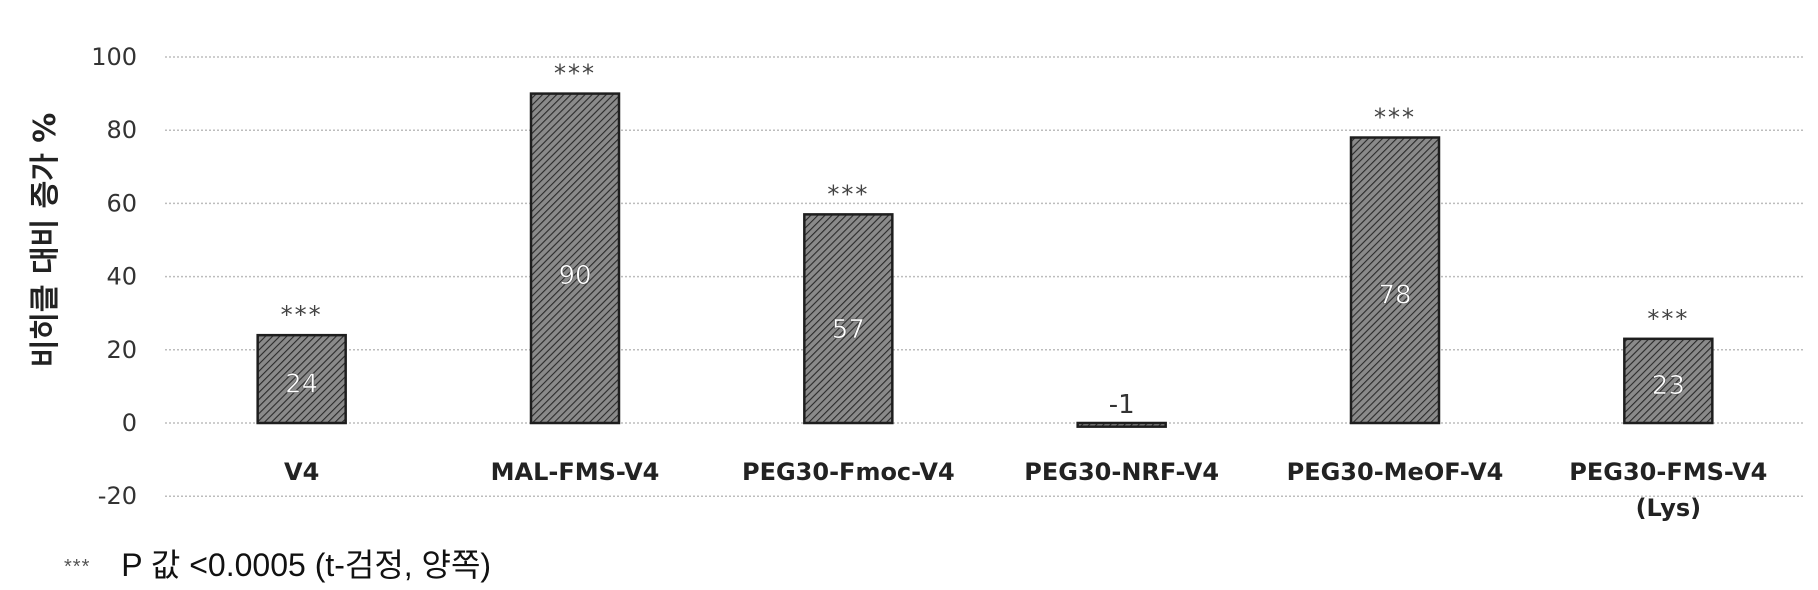 This screenshot has height=590, width=1818. What do you see at coordinates (848, 330) in the screenshot?
I see `data-label: 57` at bounding box center [848, 330].